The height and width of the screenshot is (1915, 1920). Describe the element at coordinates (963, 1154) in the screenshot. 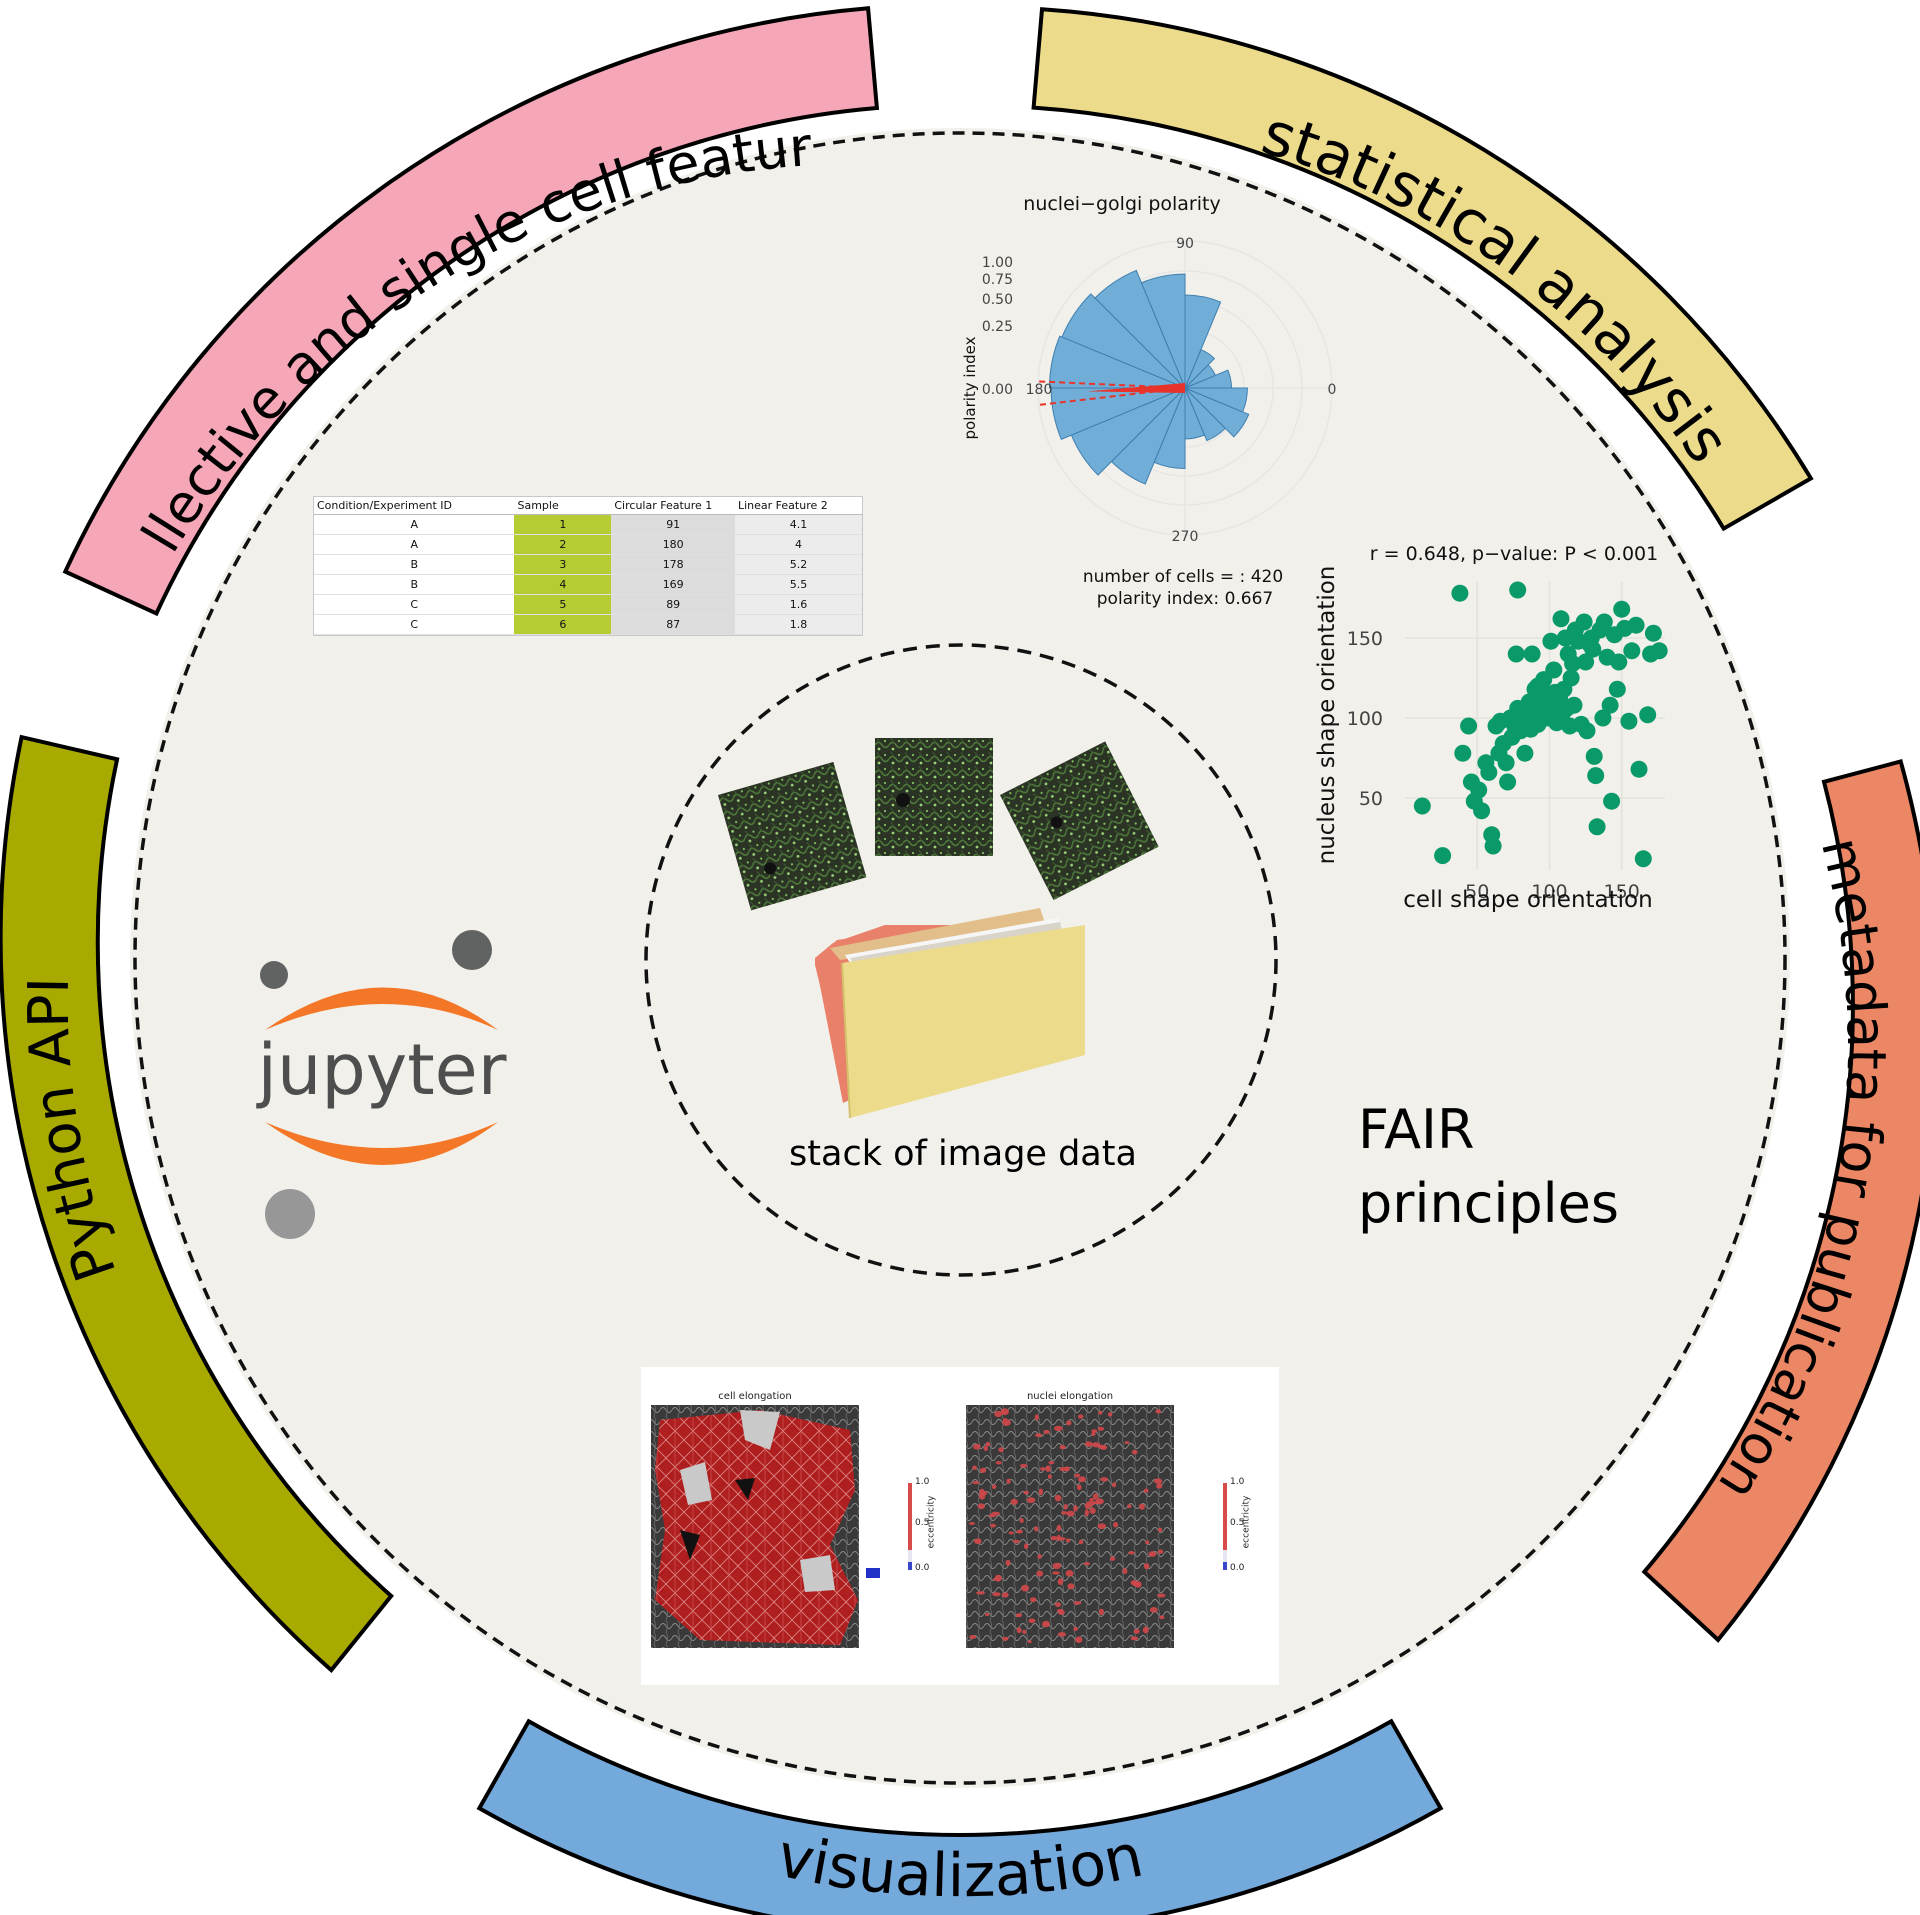

I see `stack-label: stack of image data` at that location.